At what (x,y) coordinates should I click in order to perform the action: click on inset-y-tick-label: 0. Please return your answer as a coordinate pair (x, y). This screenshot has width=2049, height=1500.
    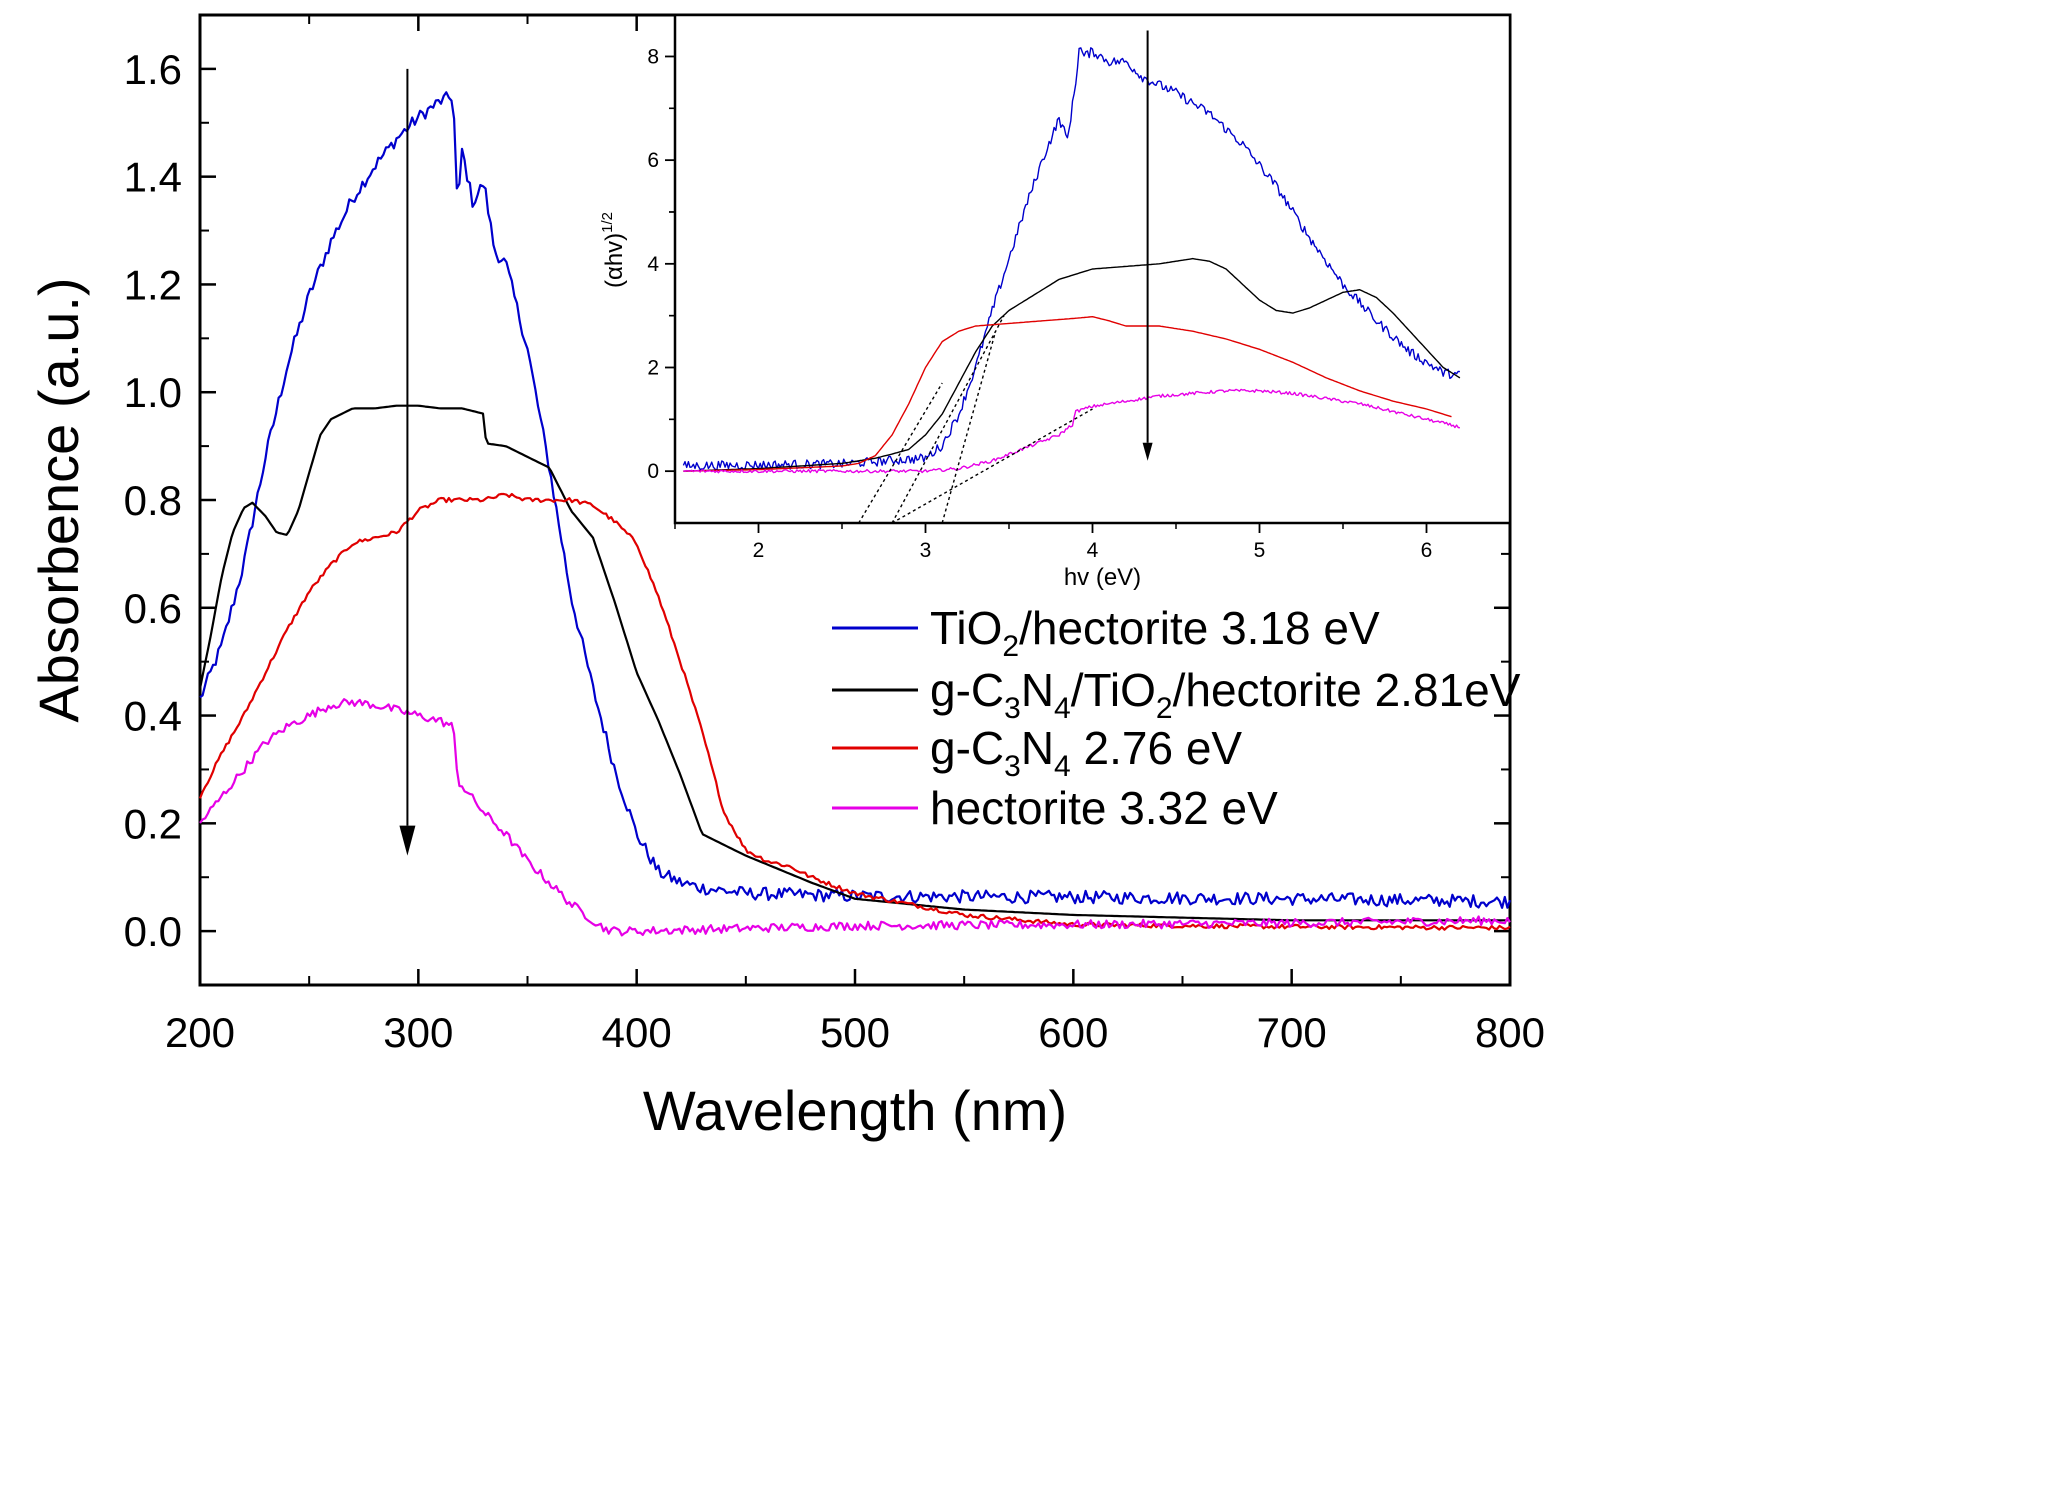
    Looking at the image, I should click on (653, 471).